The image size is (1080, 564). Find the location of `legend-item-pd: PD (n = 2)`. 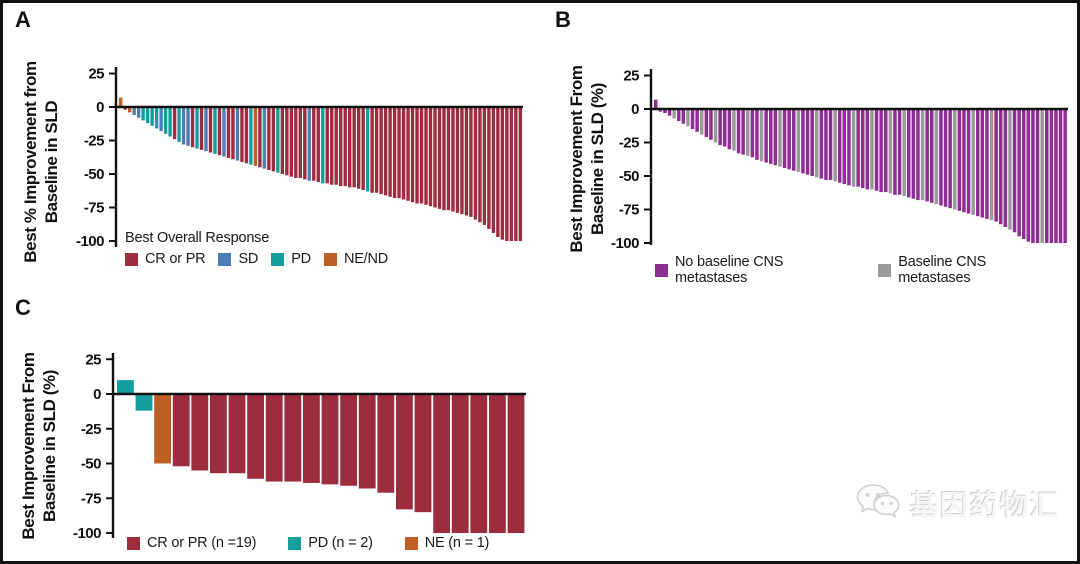

legend-item-pd: PD (n = 2) is located at coordinates (330, 543).